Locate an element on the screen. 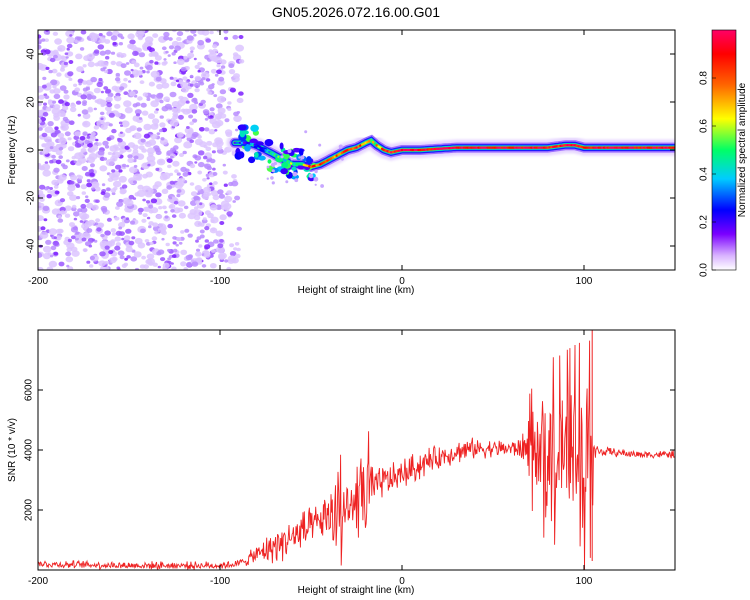  y-tick-label: -20 is located at coordinates (31, 197).